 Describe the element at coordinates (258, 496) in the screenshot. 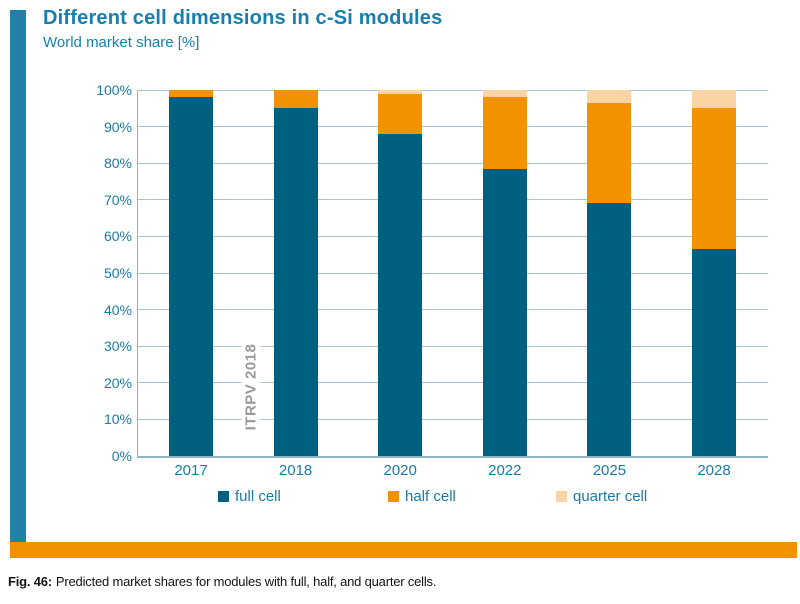

I see `legend-label: full cell` at that location.